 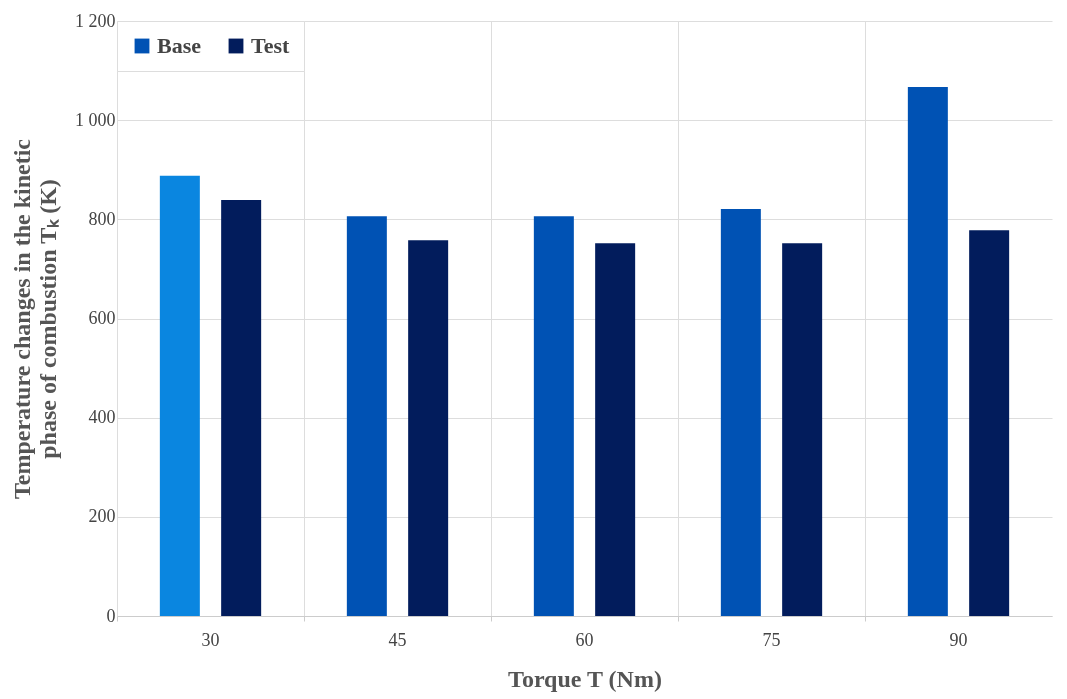 I want to click on legend-label: Base, so click(x=179, y=45).